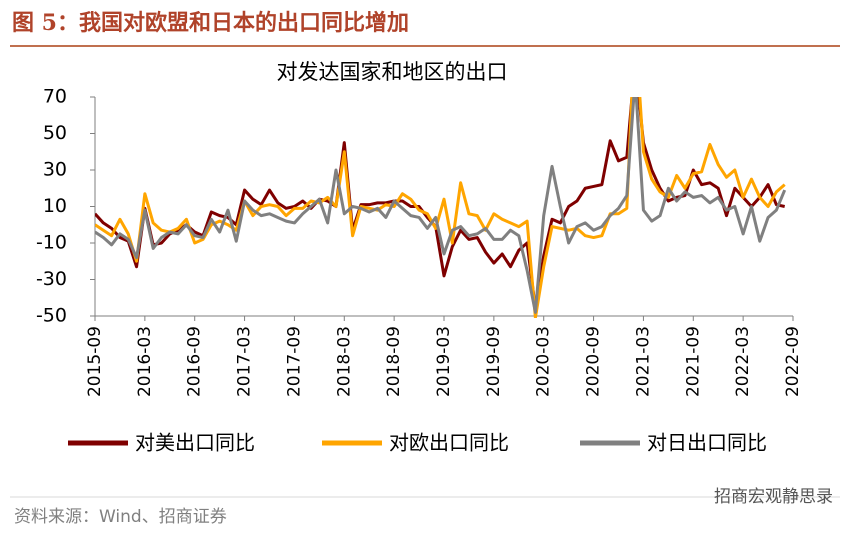  What do you see at coordinates (344, 361) in the screenshot?
I see `x-tick-label: 2018-03` at bounding box center [344, 361].